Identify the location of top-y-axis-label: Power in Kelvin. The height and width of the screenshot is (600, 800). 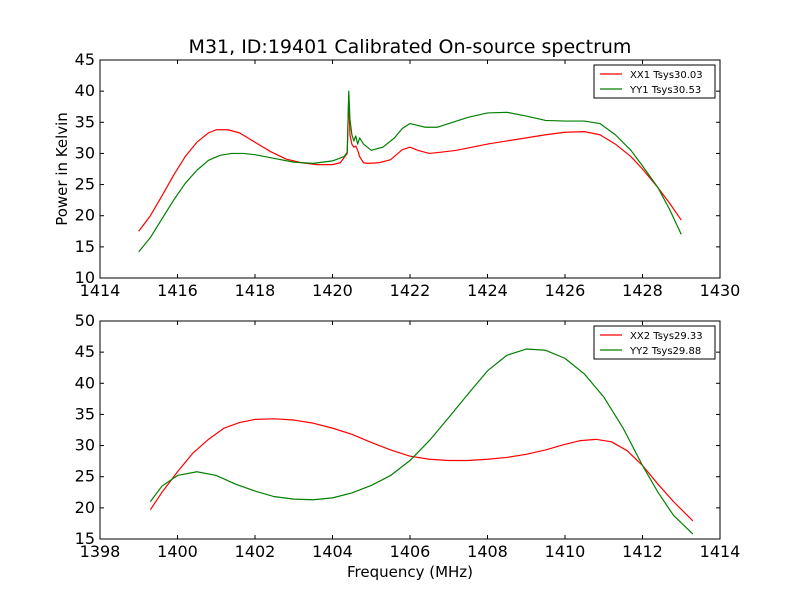
(62, 169).